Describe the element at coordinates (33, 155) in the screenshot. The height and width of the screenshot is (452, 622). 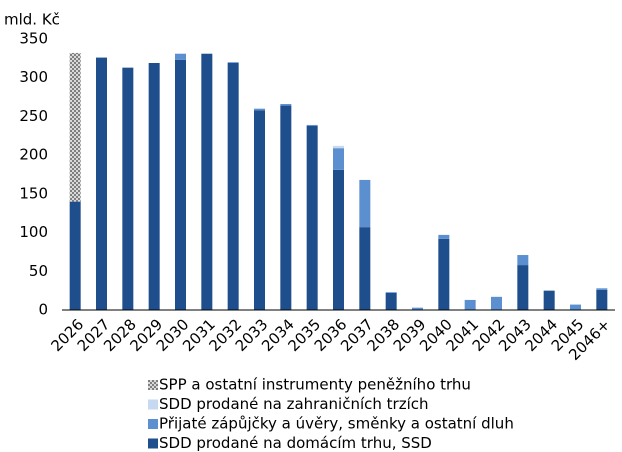
I see `y-tick-label: 200` at that location.